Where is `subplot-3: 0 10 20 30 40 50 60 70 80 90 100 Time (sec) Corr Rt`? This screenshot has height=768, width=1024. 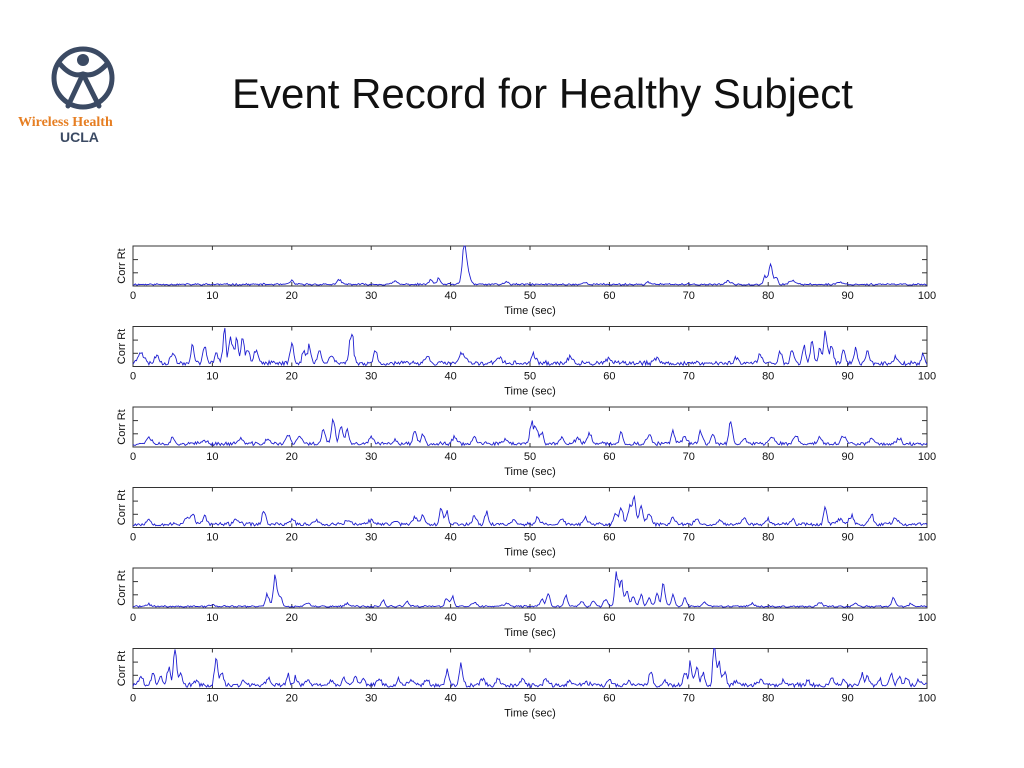 subplot-3: 0 10 20 30 40 50 60 70 80 90 100 Time (sec) Corr Rt is located at coordinates (526, 442).